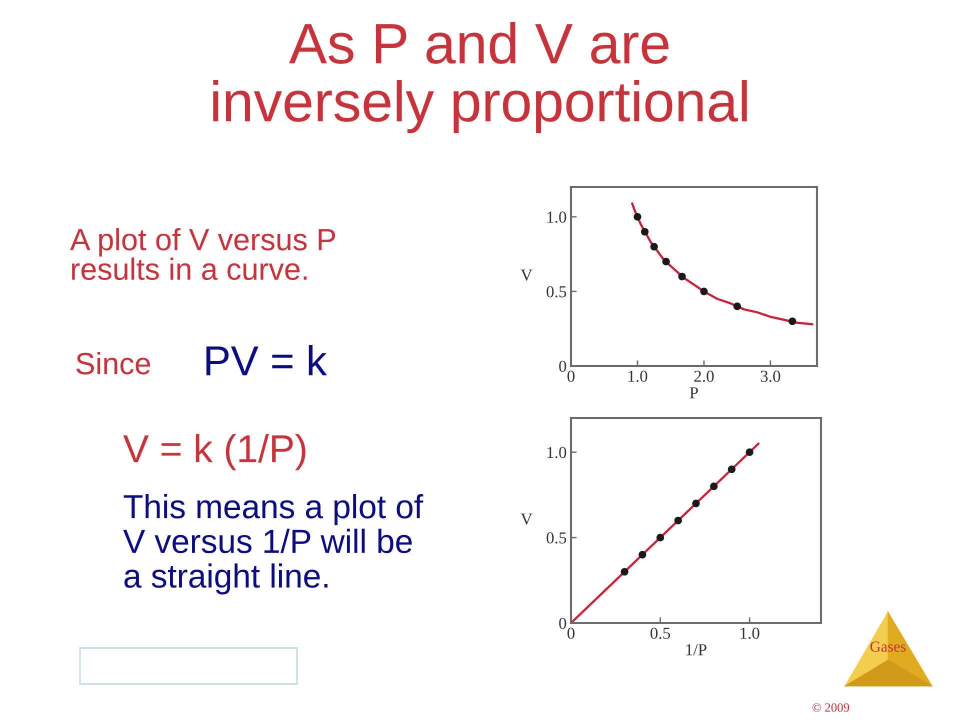  I want to click on text: Since, so click(113, 363).